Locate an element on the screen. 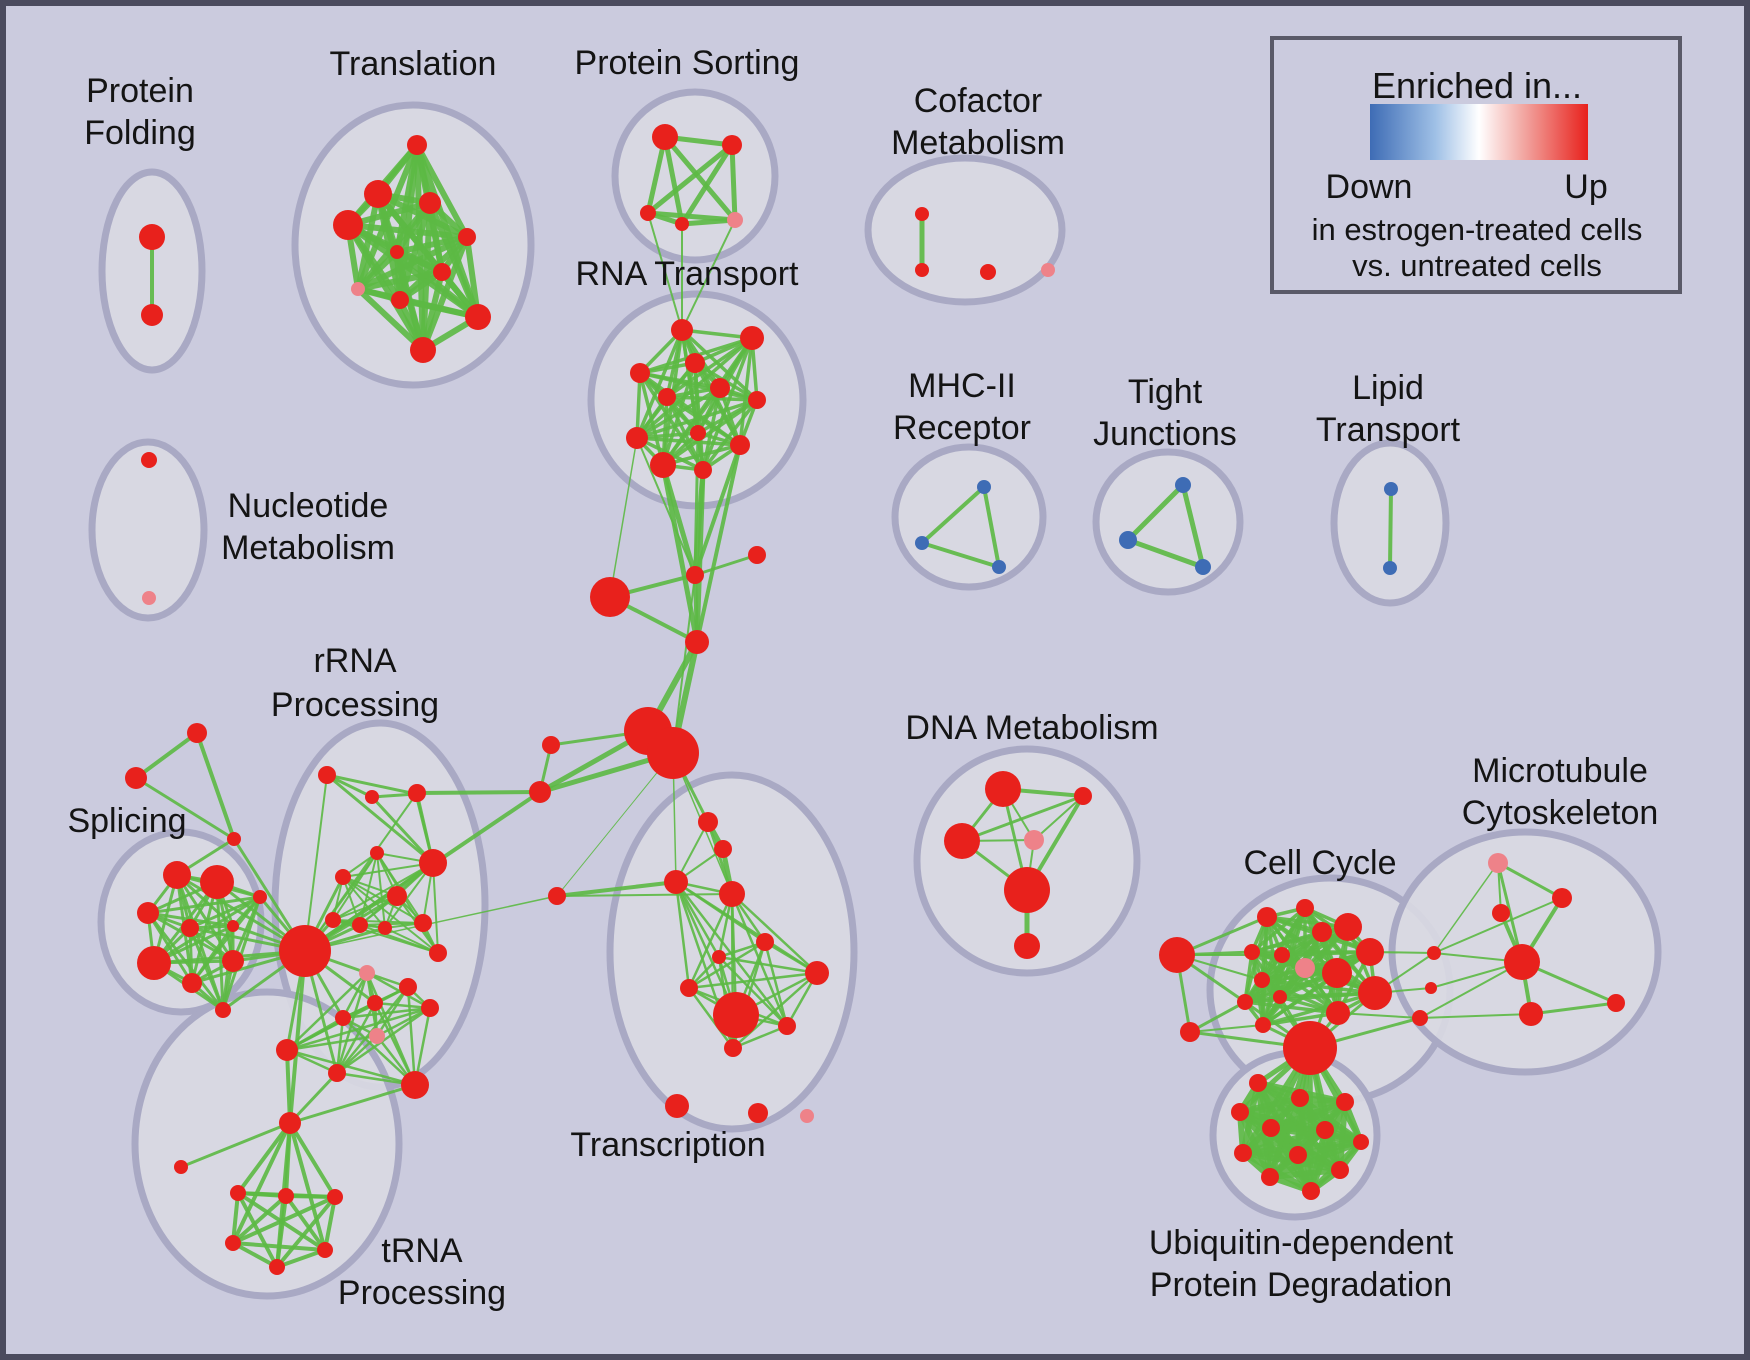 The image size is (1750, 1360). cluster-label-mhc2-receptor: MHC-II is located at coordinates (962, 386).